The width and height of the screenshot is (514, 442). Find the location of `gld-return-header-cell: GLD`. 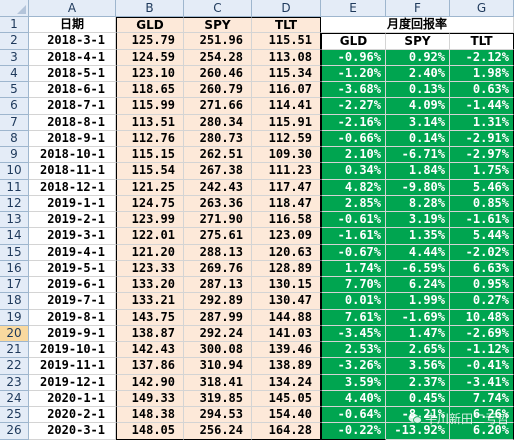

gld-return-header-cell: GLD is located at coordinates (353, 41).